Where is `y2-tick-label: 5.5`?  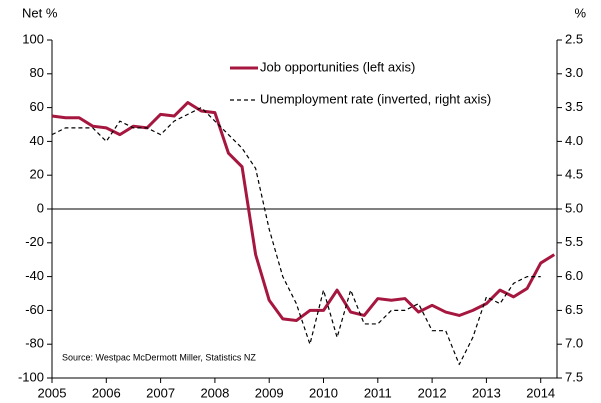 y2-tick-label: 5.5 is located at coordinates (574, 241).